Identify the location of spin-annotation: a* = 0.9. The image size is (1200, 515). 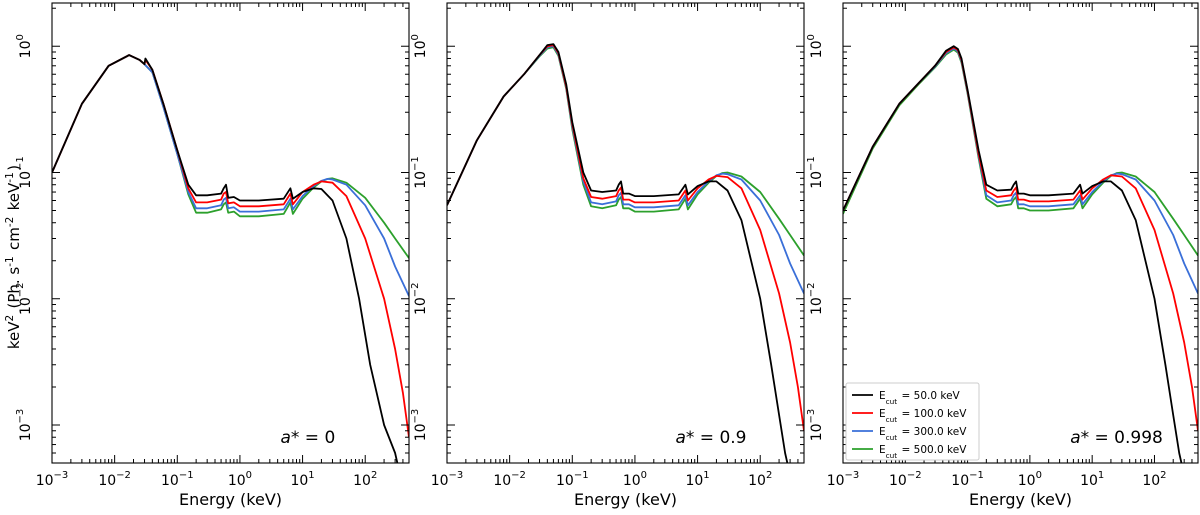
(710, 438).